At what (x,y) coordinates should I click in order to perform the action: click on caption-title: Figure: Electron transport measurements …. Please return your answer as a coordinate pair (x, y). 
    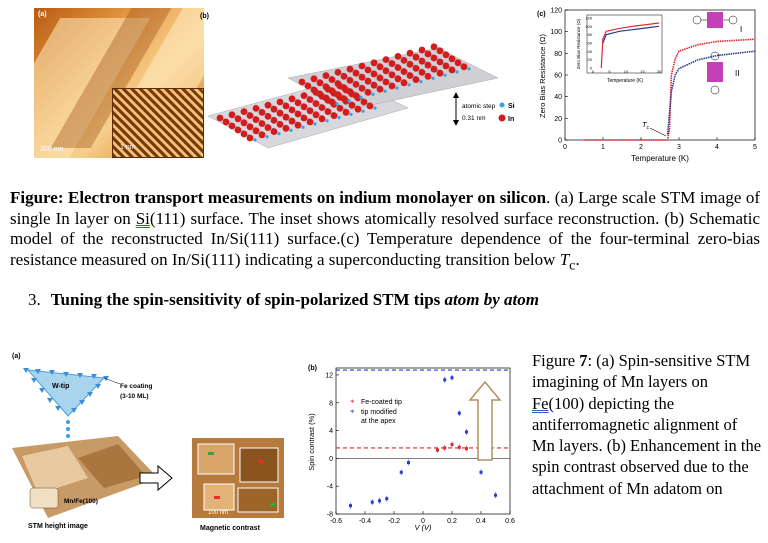
    Looking at the image, I should click on (278, 197).